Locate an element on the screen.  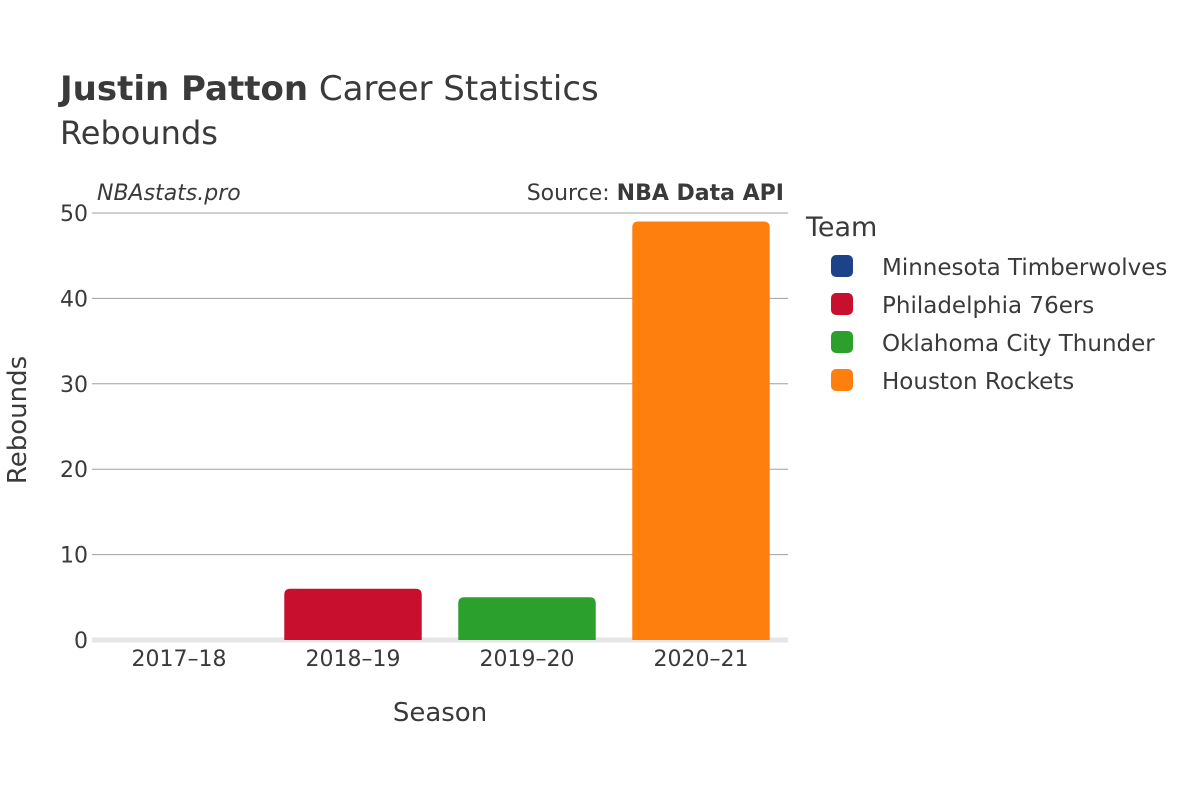
y-axis-ticks: 0 10 20 30 40 50 is located at coordinates (74, 428).